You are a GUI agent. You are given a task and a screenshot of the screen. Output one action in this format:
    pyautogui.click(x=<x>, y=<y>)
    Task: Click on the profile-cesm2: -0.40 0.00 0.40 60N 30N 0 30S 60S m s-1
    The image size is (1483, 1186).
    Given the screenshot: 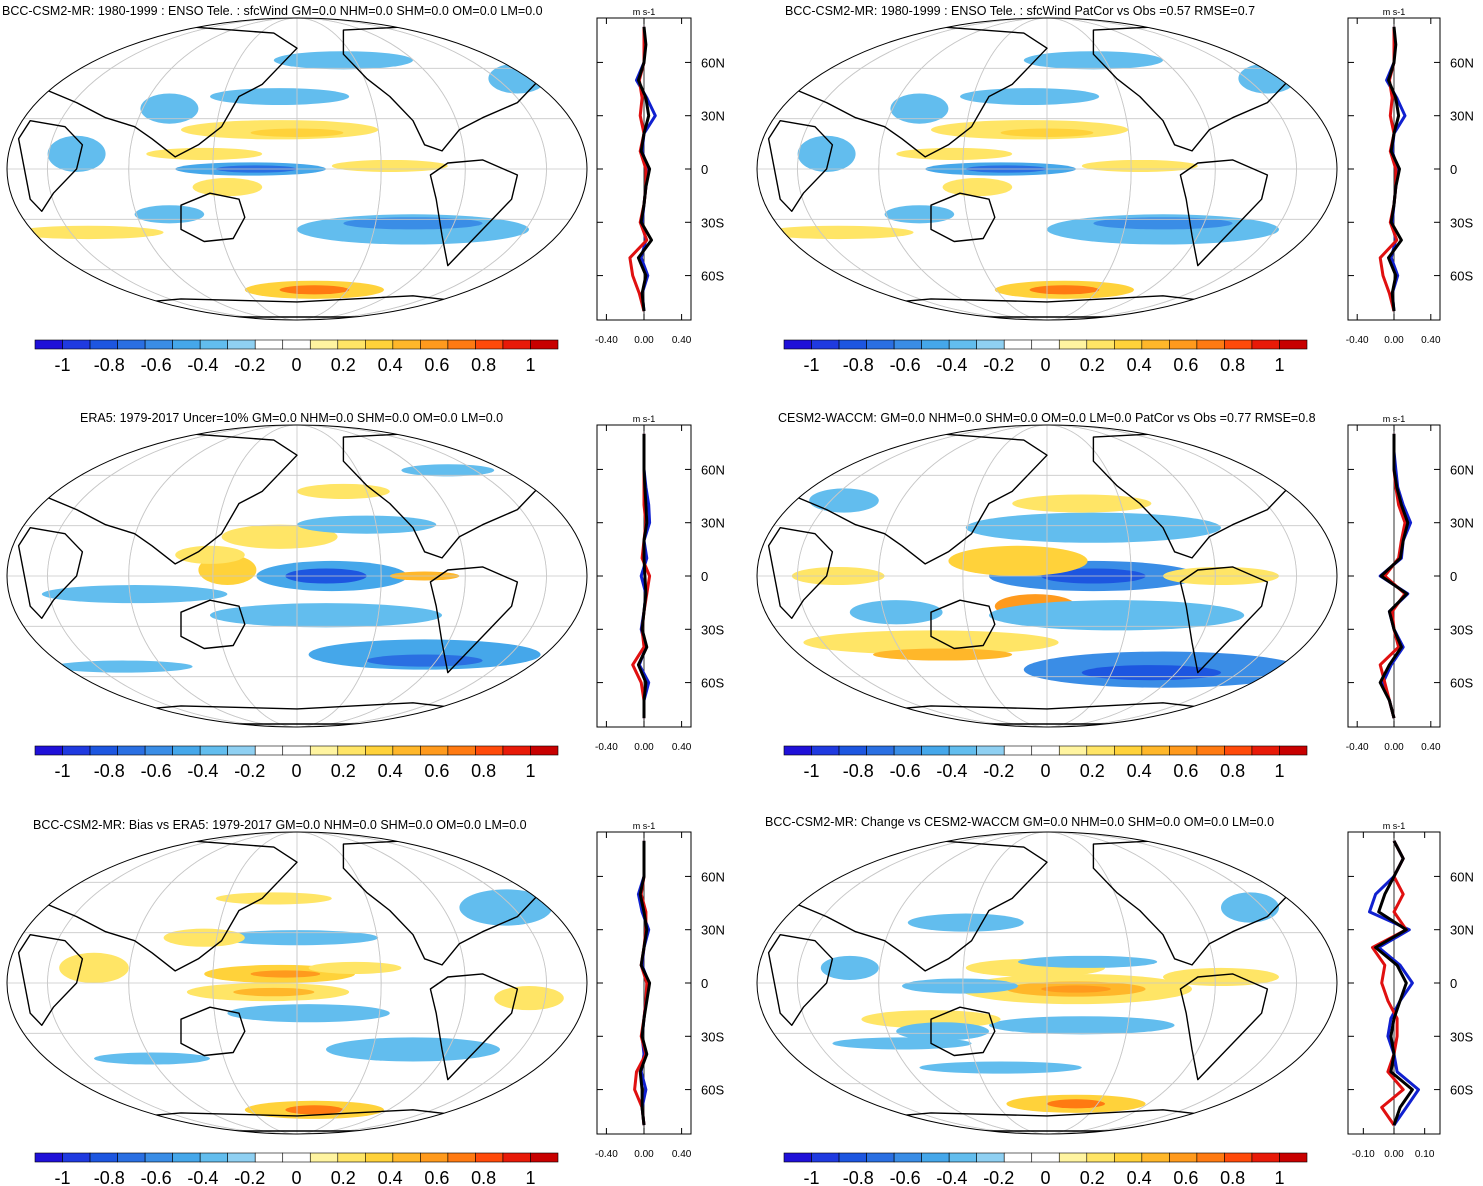 What is the action you would take?
    pyautogui.click(x=1410, y=583)
    